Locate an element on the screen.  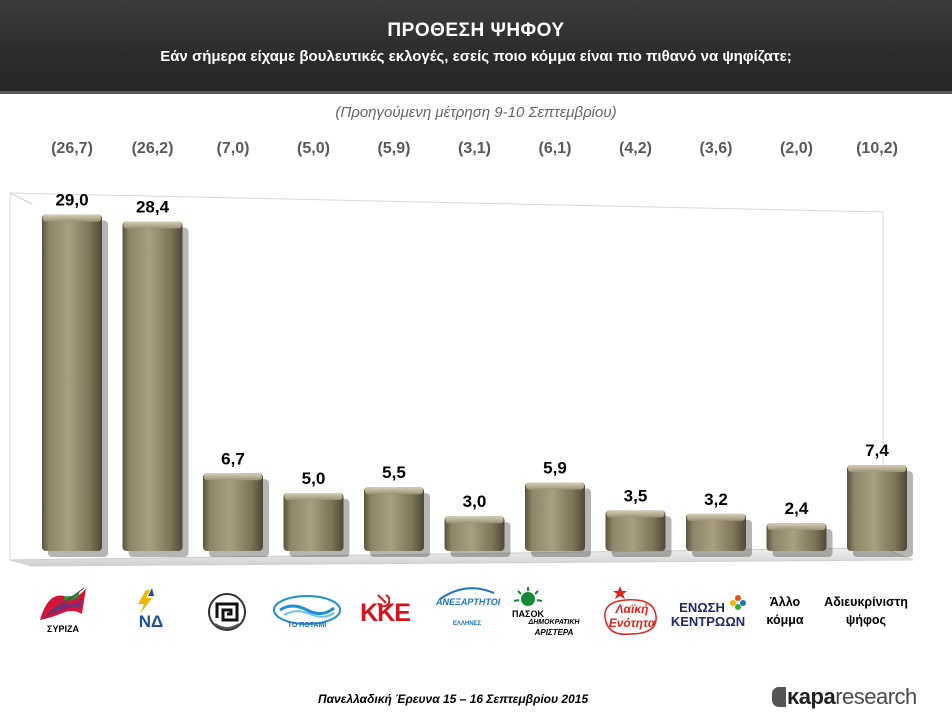
logo-syriza: ΣΥΡΙΖΑ is located at coordinates (63, 611).